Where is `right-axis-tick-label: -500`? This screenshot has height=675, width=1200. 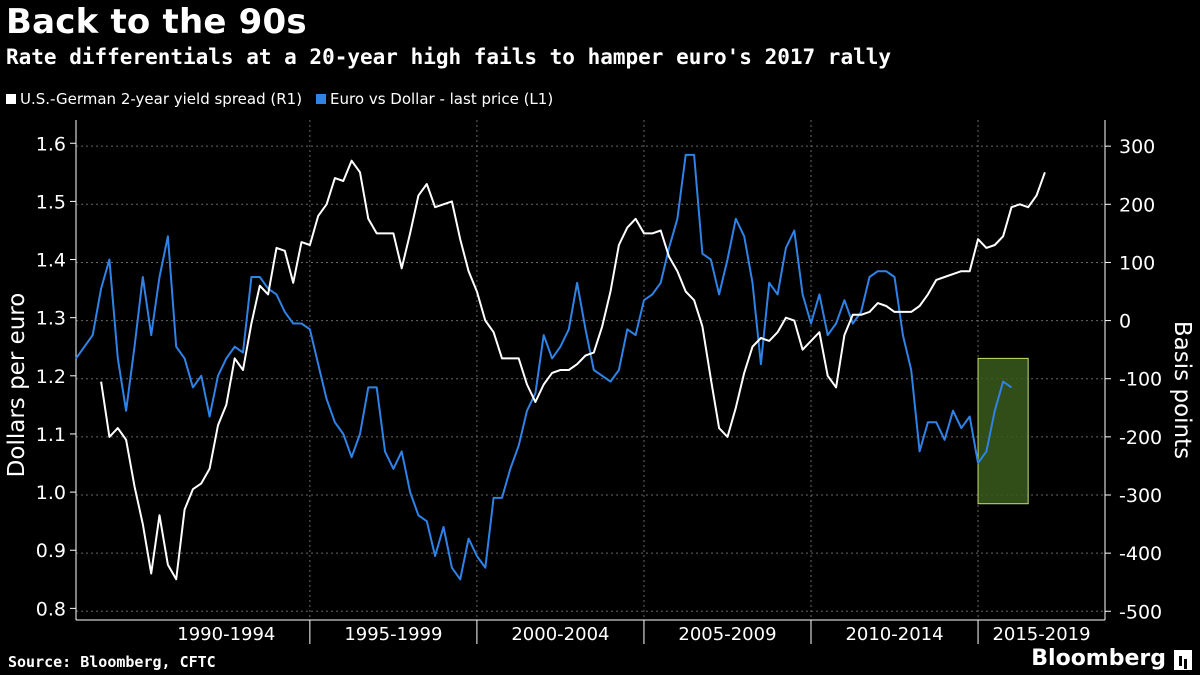 right-axis-tick-label: -500 is located at coordinates (1140, 612).